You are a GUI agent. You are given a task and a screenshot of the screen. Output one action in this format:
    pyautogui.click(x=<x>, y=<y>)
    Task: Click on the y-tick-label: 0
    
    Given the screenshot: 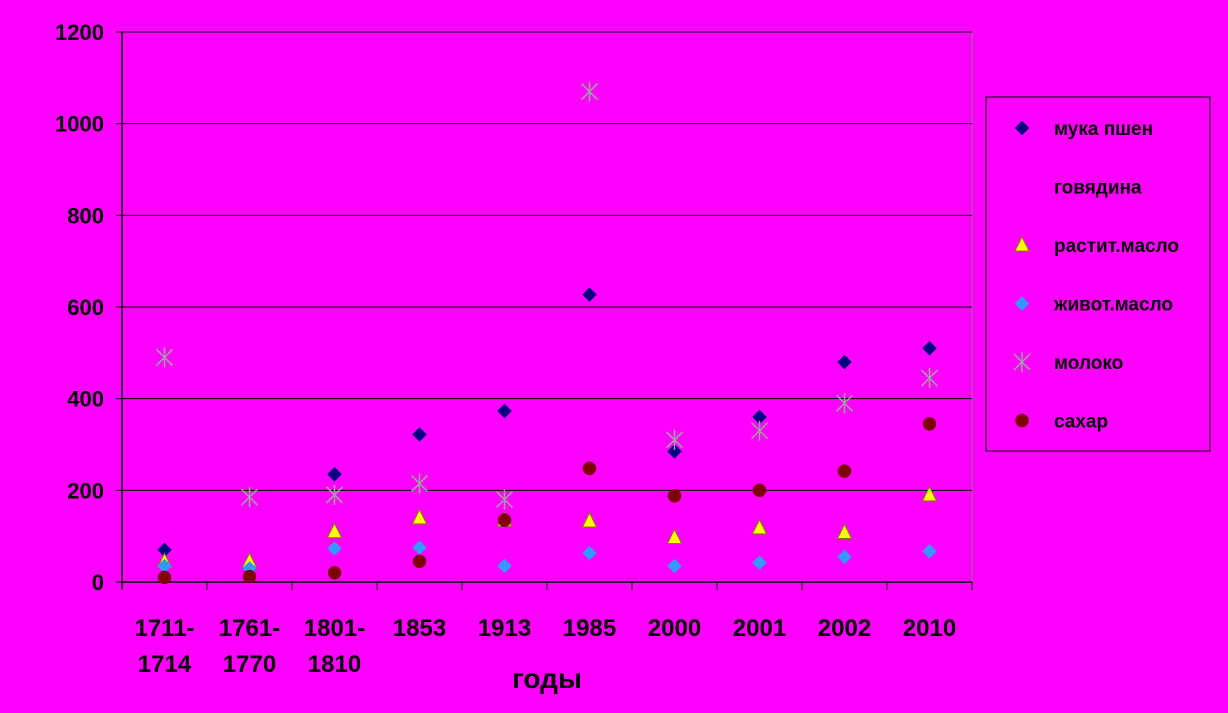 What is the action you would take?
    pyautogui.click(x=98, y=582)
    